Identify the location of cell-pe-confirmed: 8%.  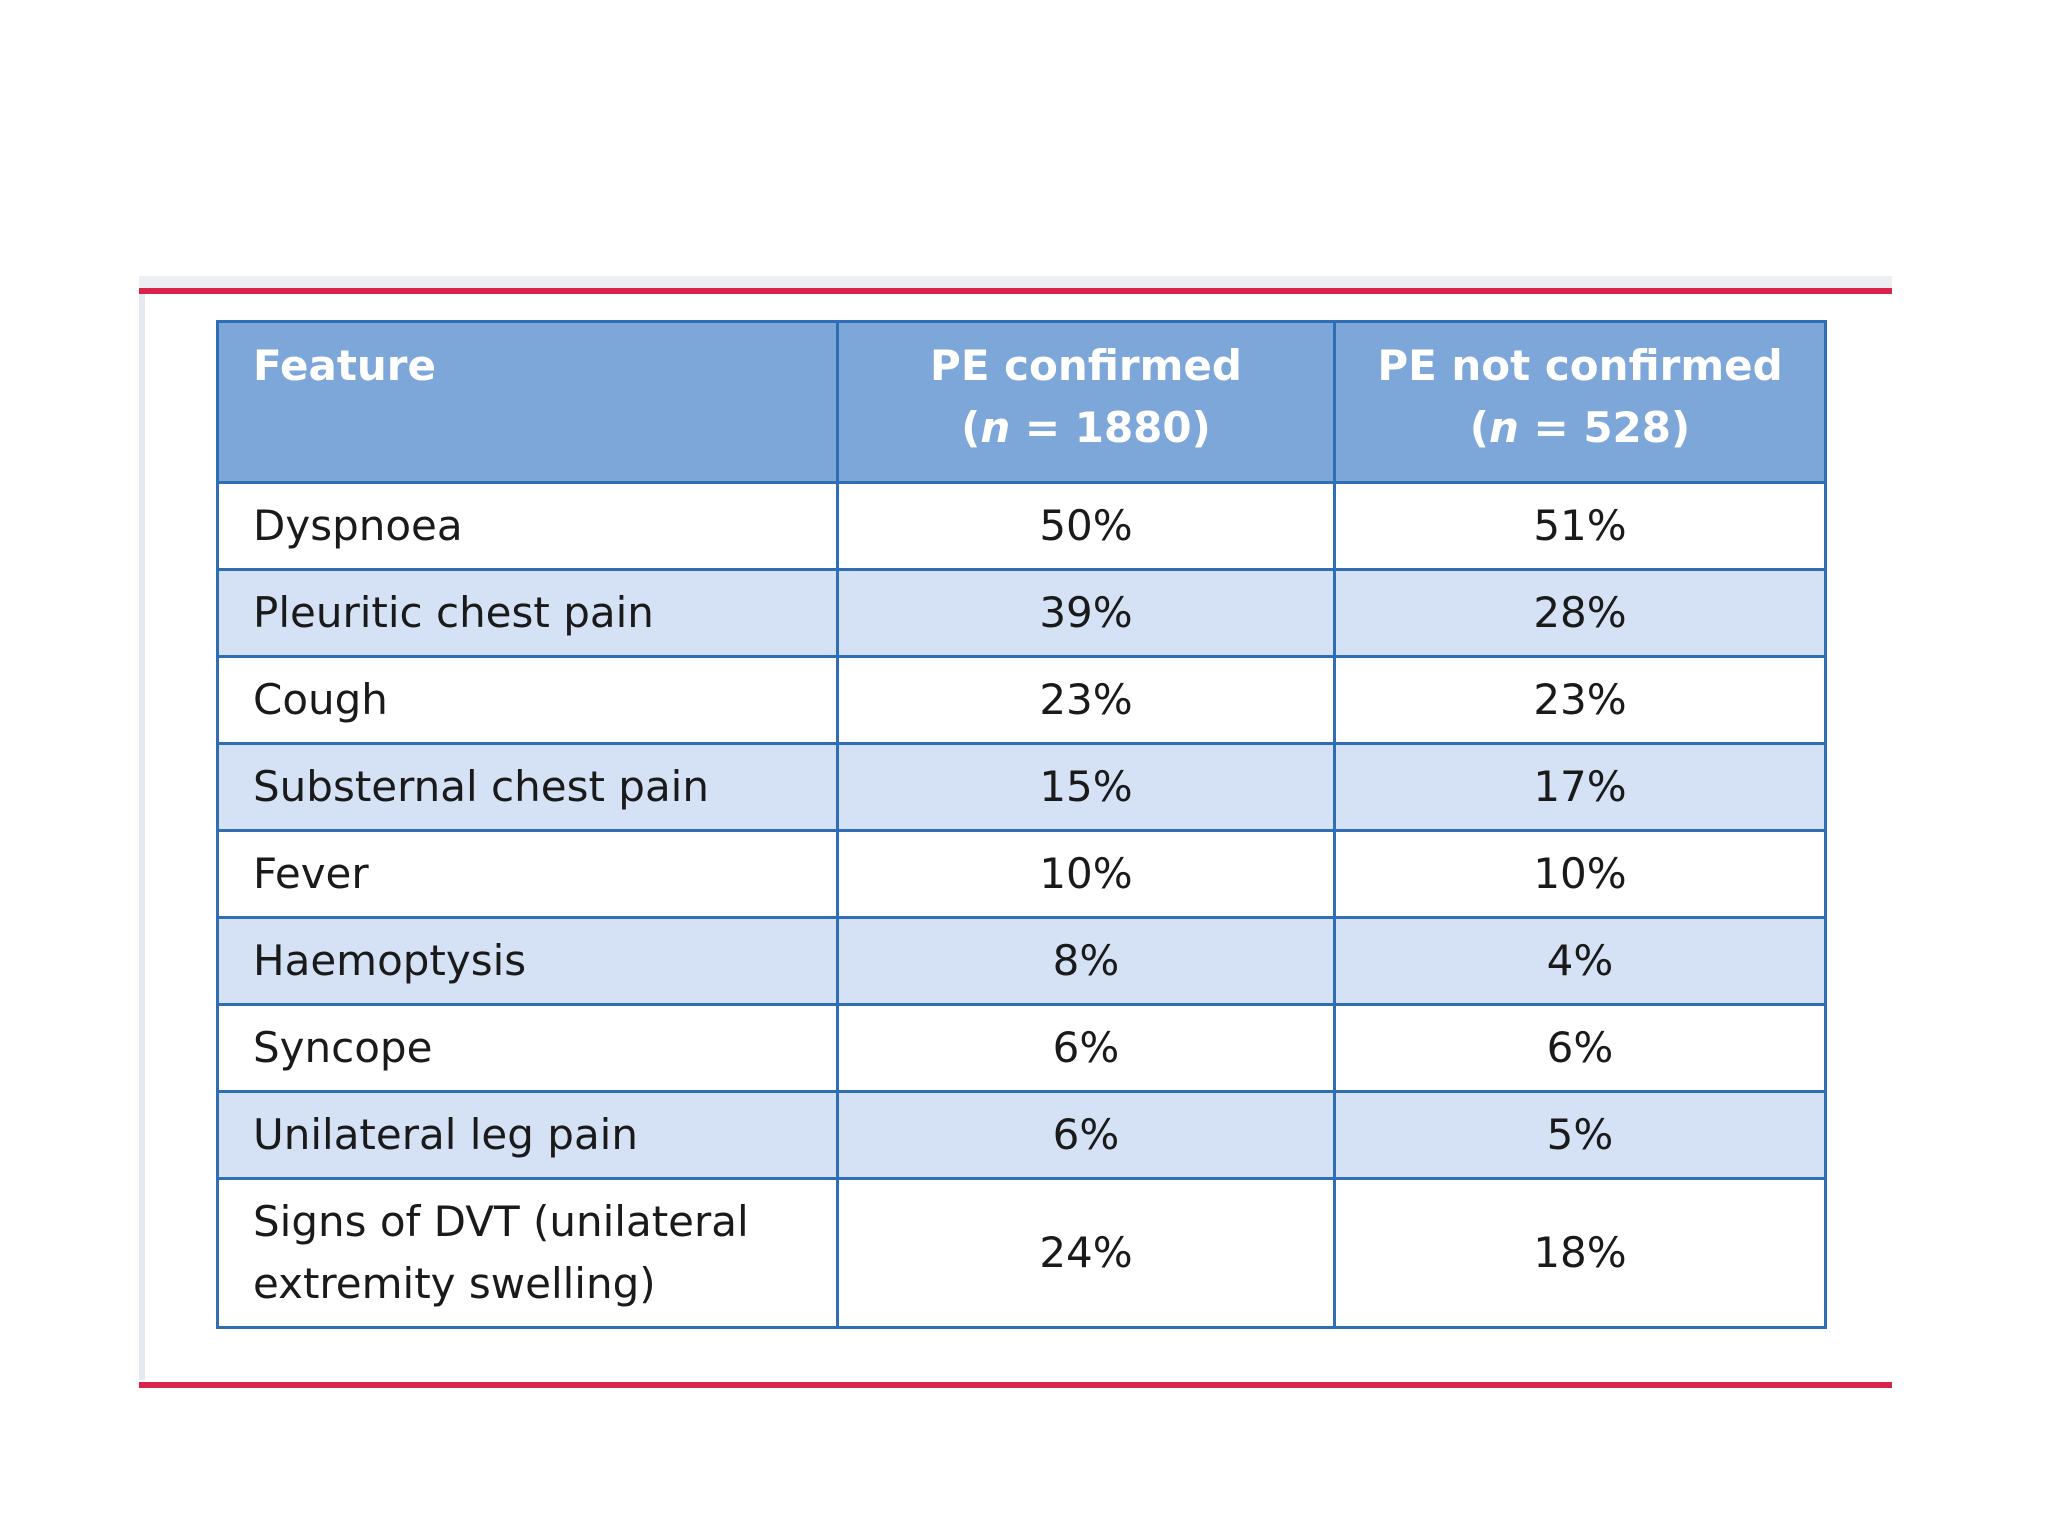
(1086, 961).